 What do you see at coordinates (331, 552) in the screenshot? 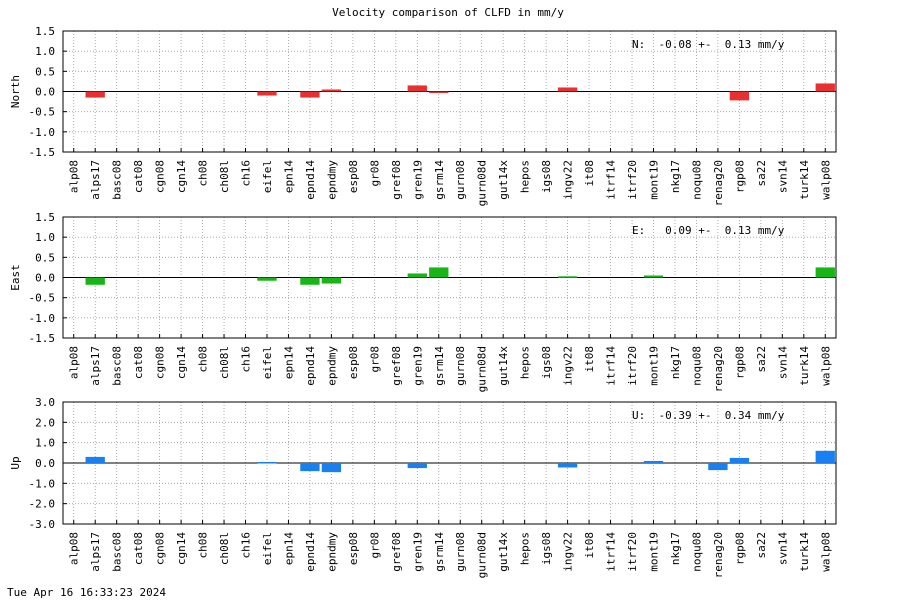
I see `panel-2-xtick-label: epndmy` at bounding box center [331, 552].